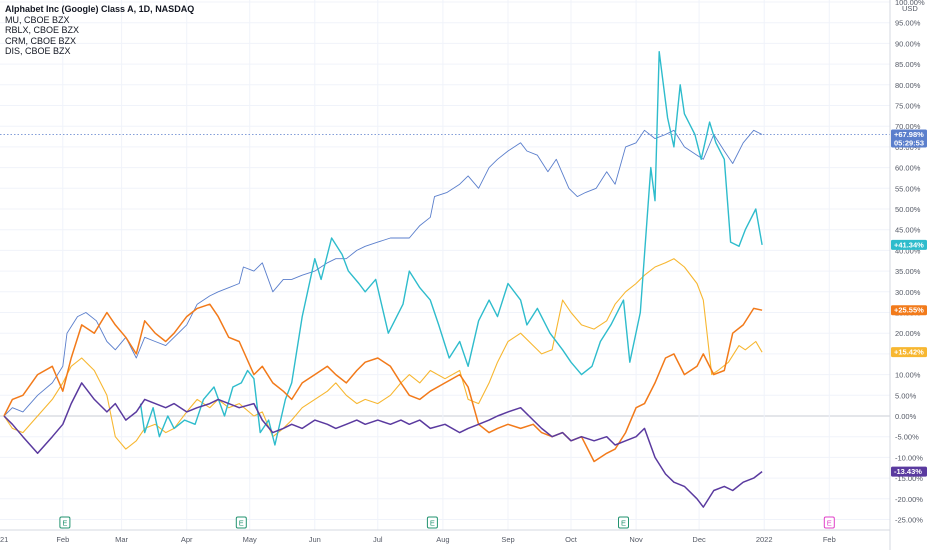 This screenshot has width=932, height=550. Describe the element at coordinates (908, 106) in the screenshot. I see `y-tick-label: 75.00%` at that location.